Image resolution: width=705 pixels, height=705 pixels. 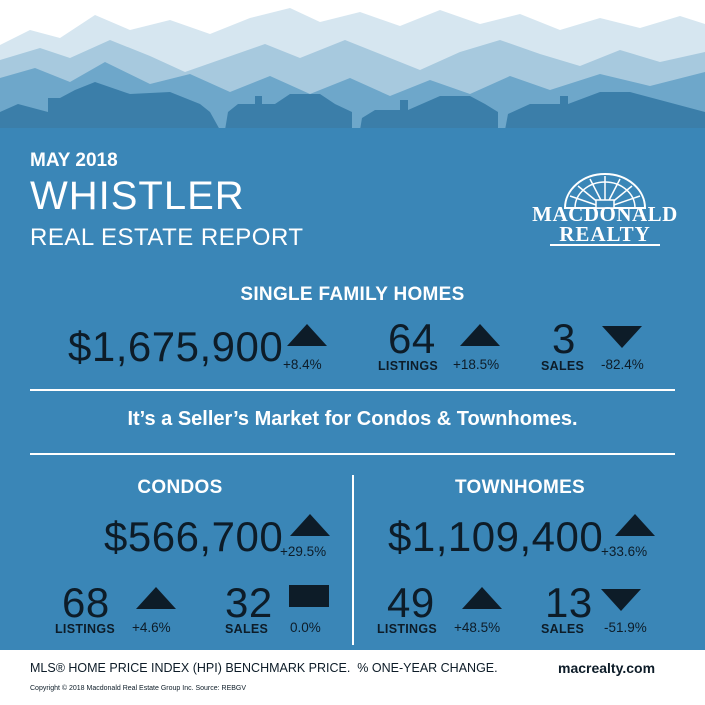 I want to click on macdonald-realty-logo: MACDONALD REALTY, so click(x=605, y=209).